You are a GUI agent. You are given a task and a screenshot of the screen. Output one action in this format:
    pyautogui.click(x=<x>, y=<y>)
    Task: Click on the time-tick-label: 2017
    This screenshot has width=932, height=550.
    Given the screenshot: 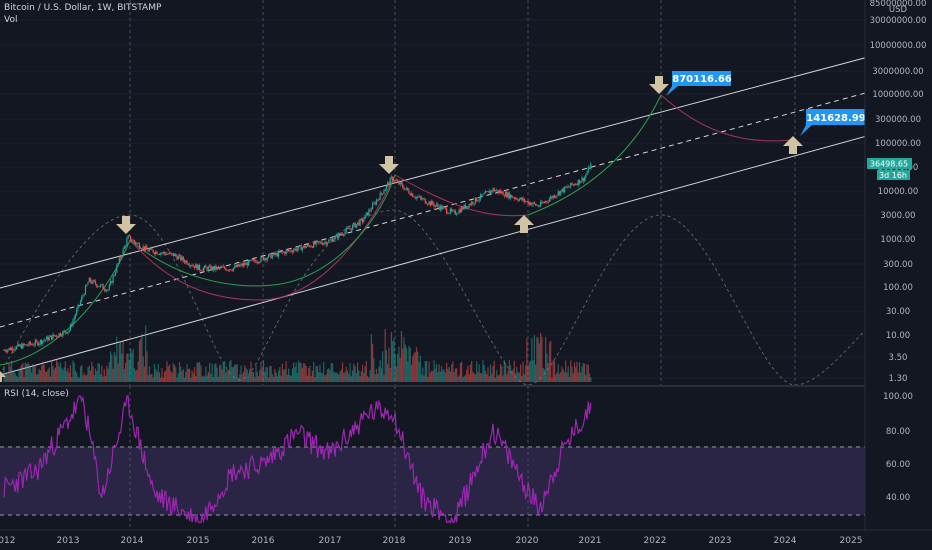 What is the action you would take?
    pyautogui.click(x=330, y=541)
    